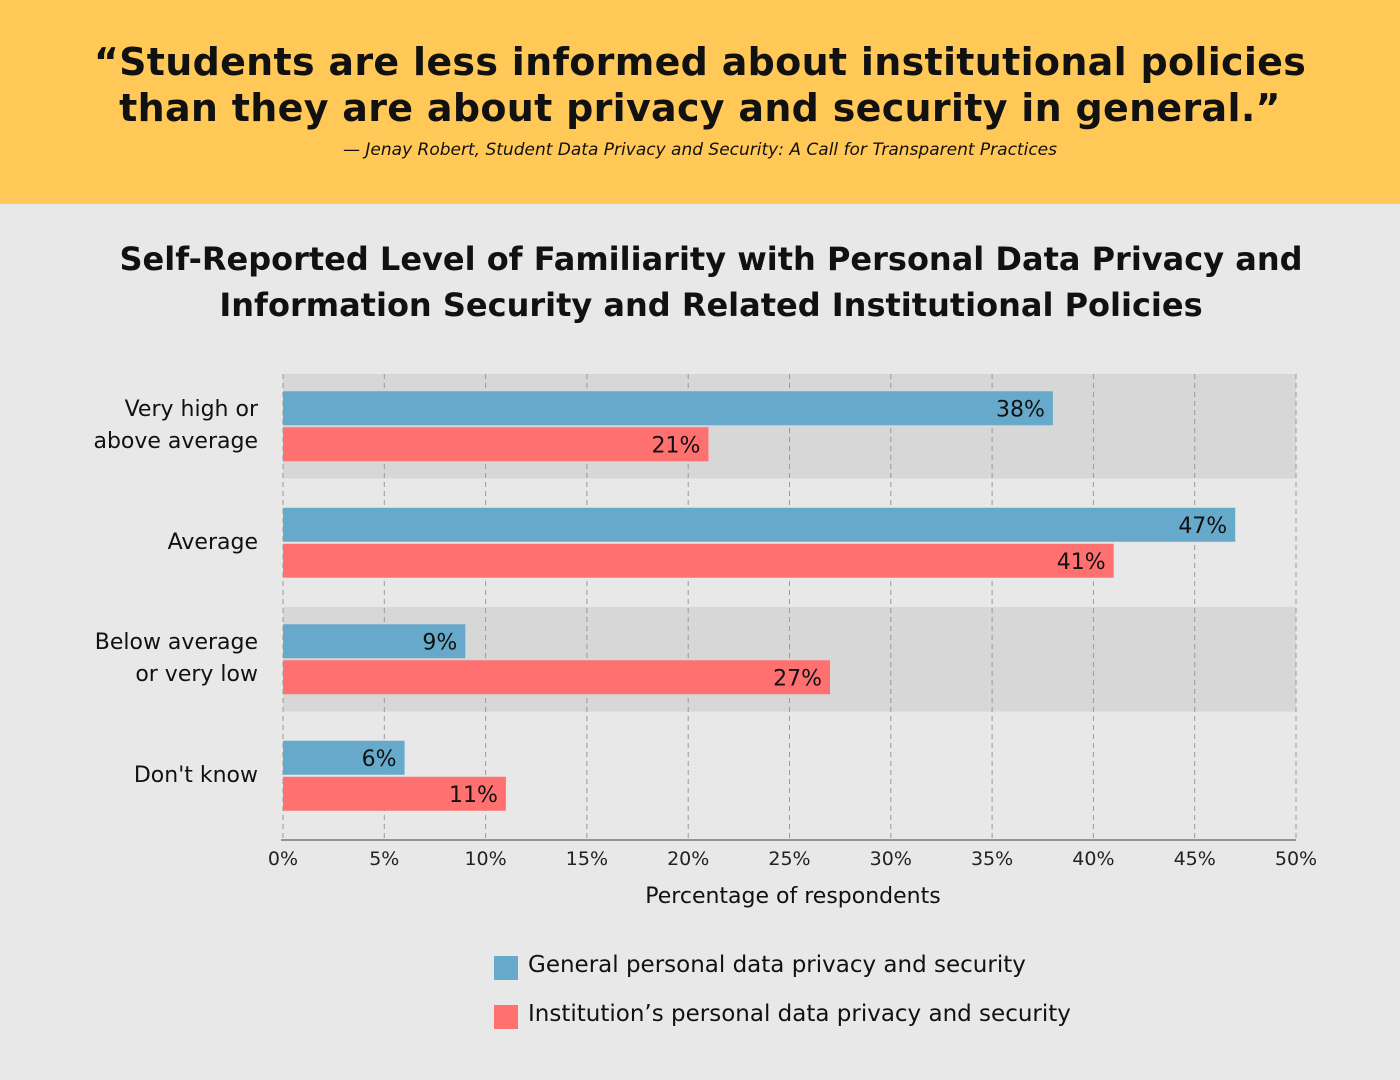 This screenshot has width=1400, height=1080. Describe the element at coordinates (698, 560) in the screenshot. I see `bar-s1-c1` at that location.